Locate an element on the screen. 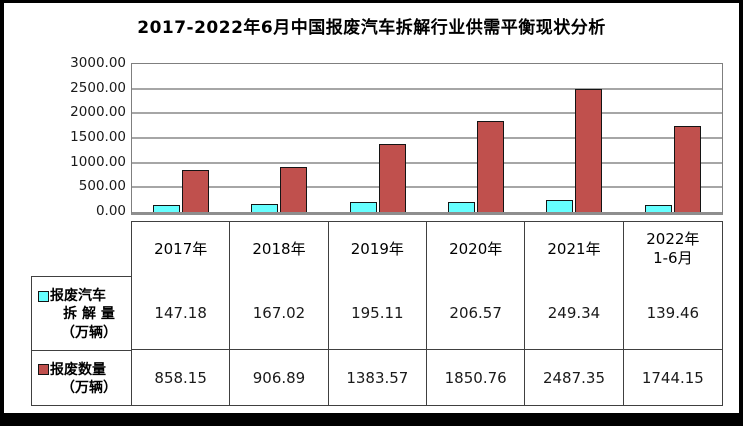 Image resolution: width=743 pixels, height=426 pixels. y-axis-label: 2500.00 is located at coordinates (98, 87).